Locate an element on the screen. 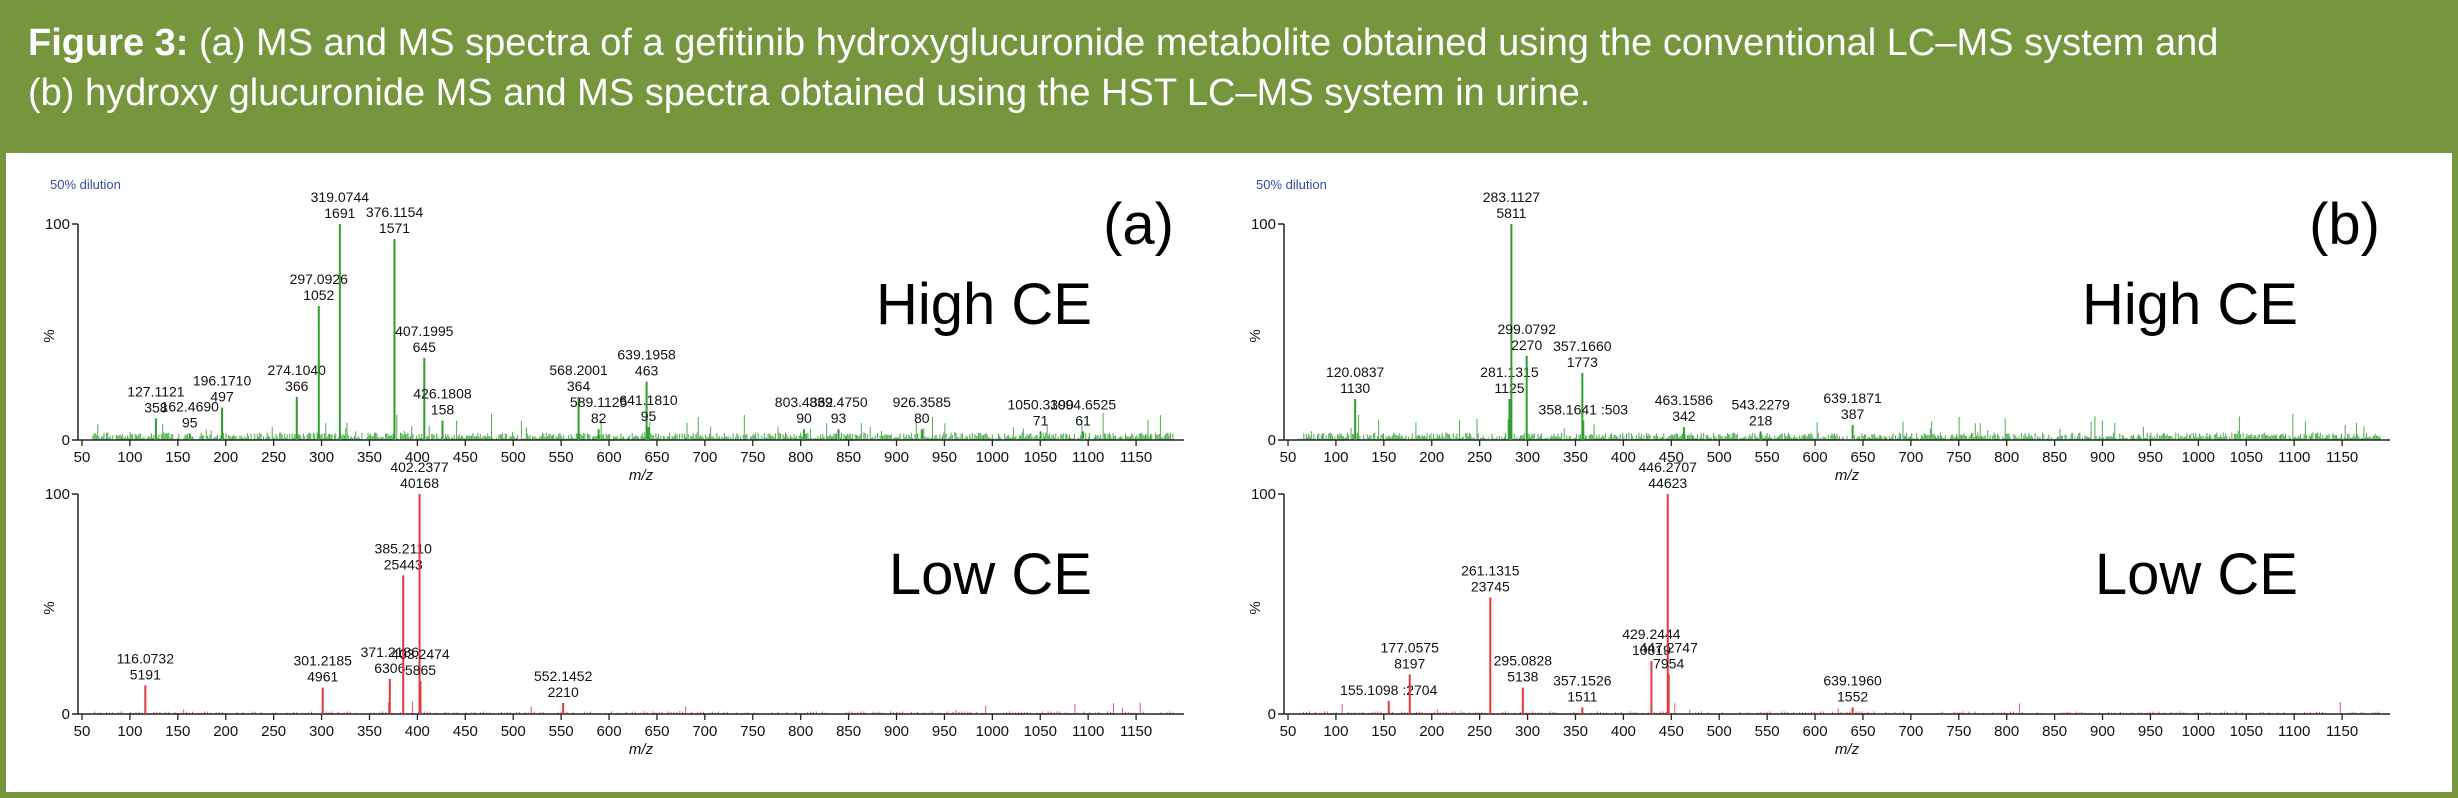 The image size is (2458, 798). peak-count-label: 4961 is located at coordinates (322, 677).